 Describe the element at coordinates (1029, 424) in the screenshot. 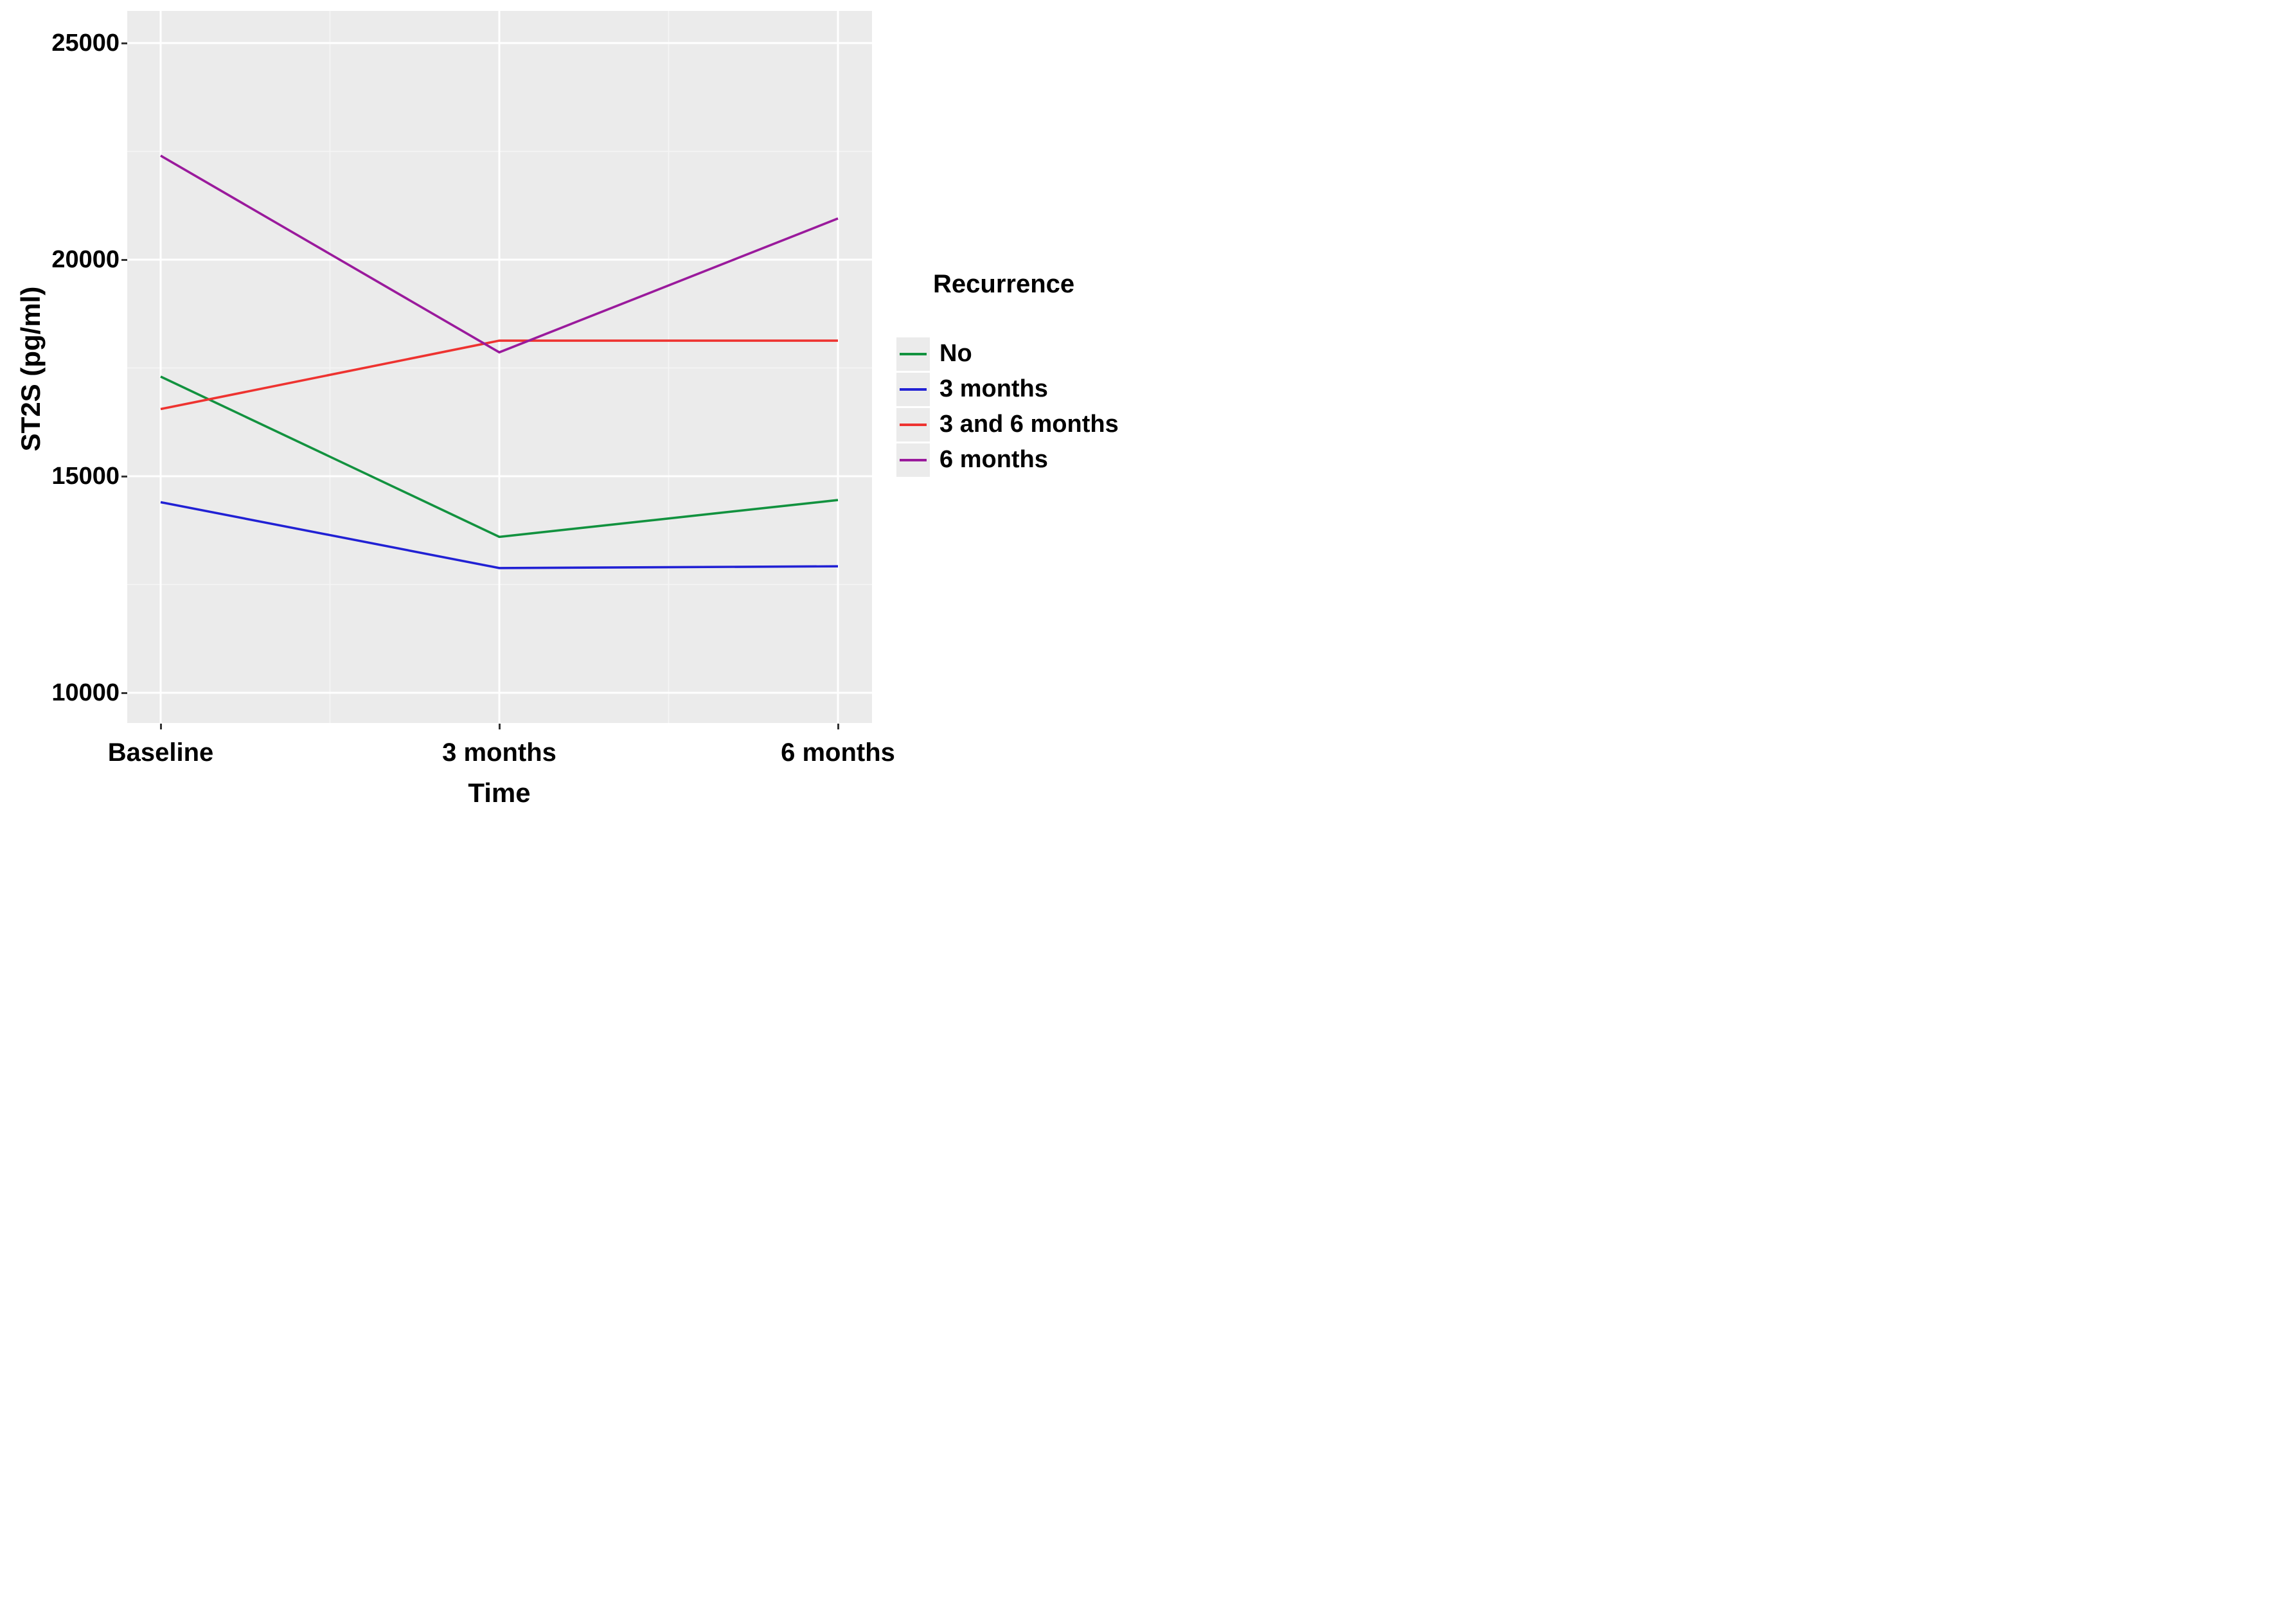

I see `legend-label: 3 and 6 months` at that location.